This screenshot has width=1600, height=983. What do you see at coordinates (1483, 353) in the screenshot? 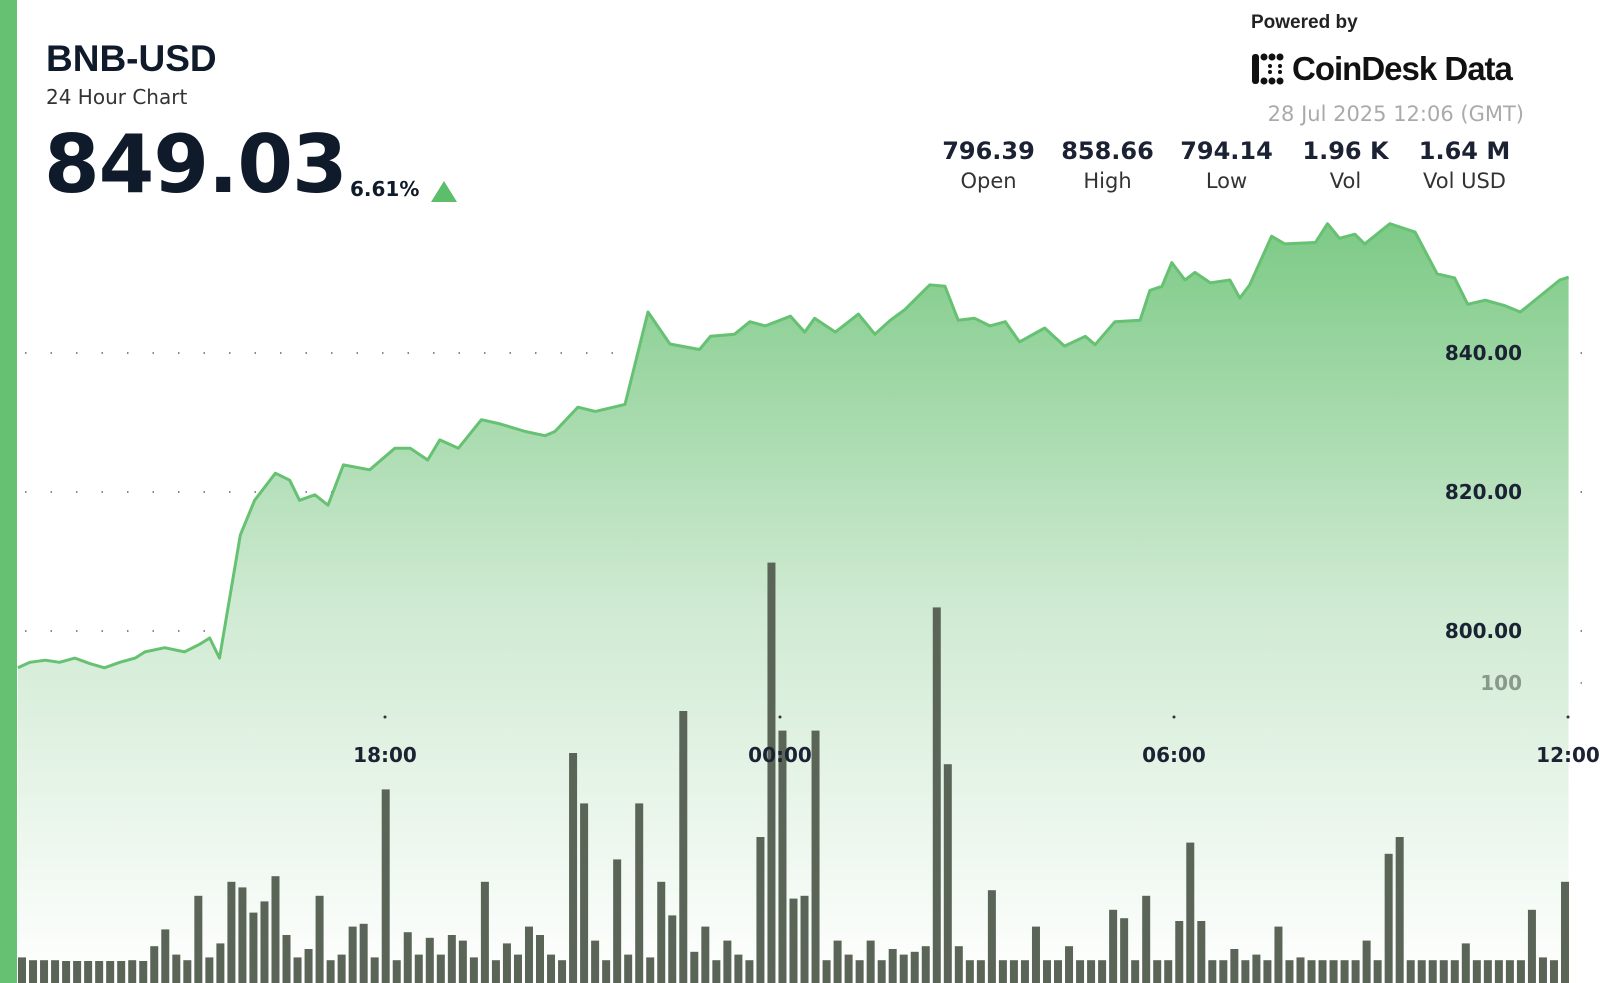
I see `price-tick-label: 840.00` at bounding box center [1483, 353].